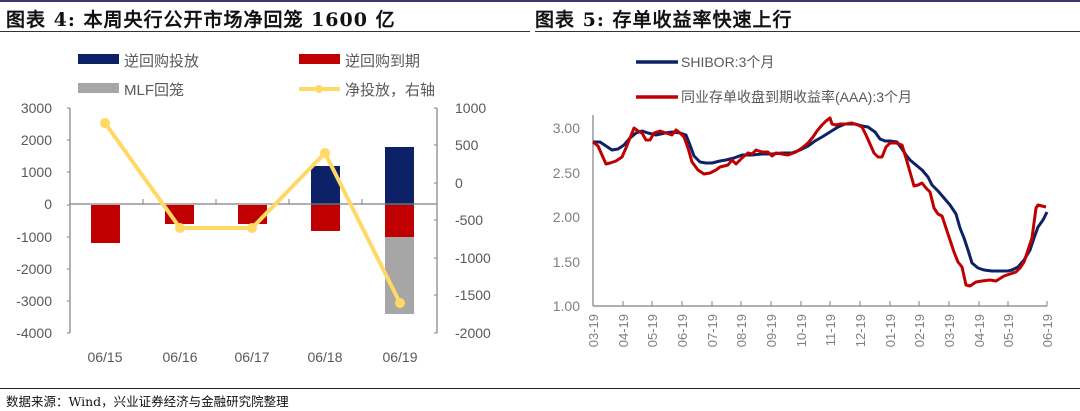 This screenshot has width=1080, height=411. What do you see at coordinates (325, 218) in the screenshot?
I see `bar-0618-maturity` at bounding box center [325, 218].